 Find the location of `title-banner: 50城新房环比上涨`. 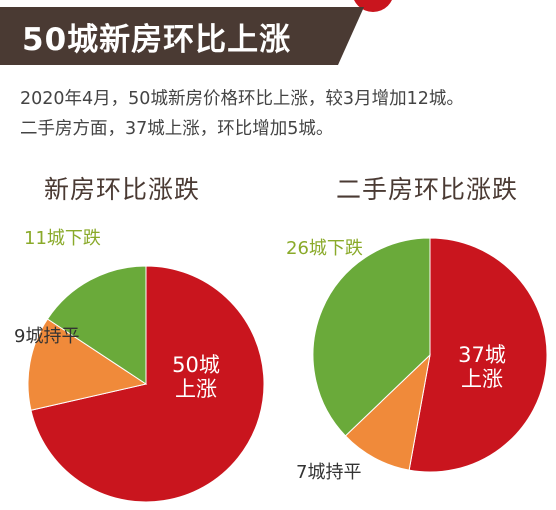

title-banner: 50城新房环比上涨 is located at coordinates (182, 36).